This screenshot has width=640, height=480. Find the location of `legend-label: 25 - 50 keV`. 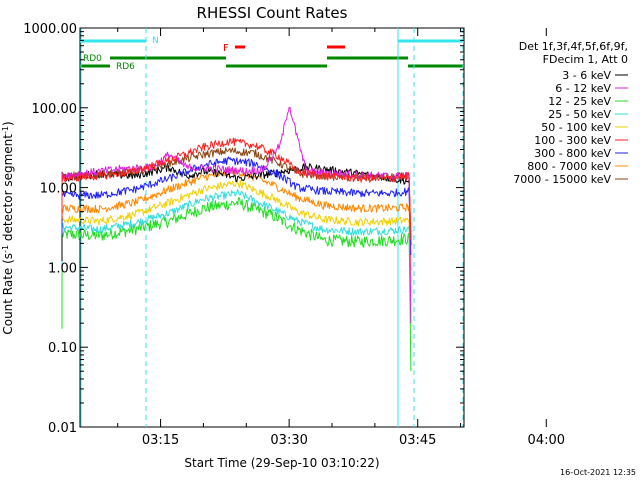

legend-label: 25 - 50 keV is located at coordinates (579, 114).